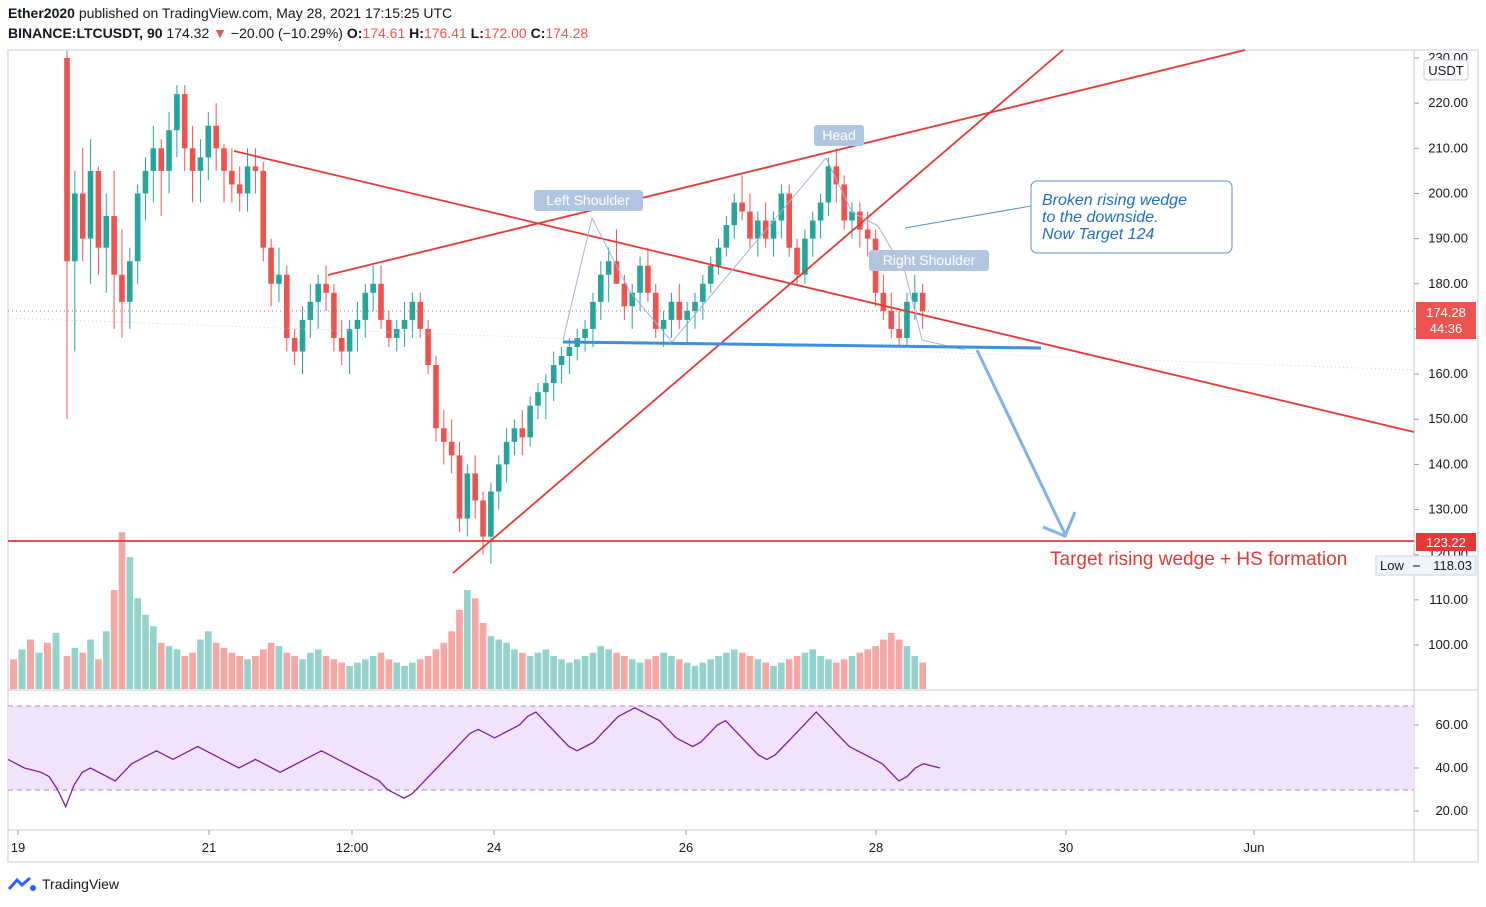 This screenshot has width=1486, height=907. Describe the element at coordinates (1448, 147) in the screenshot. I see `price-tick-label: 210.00` at that location.